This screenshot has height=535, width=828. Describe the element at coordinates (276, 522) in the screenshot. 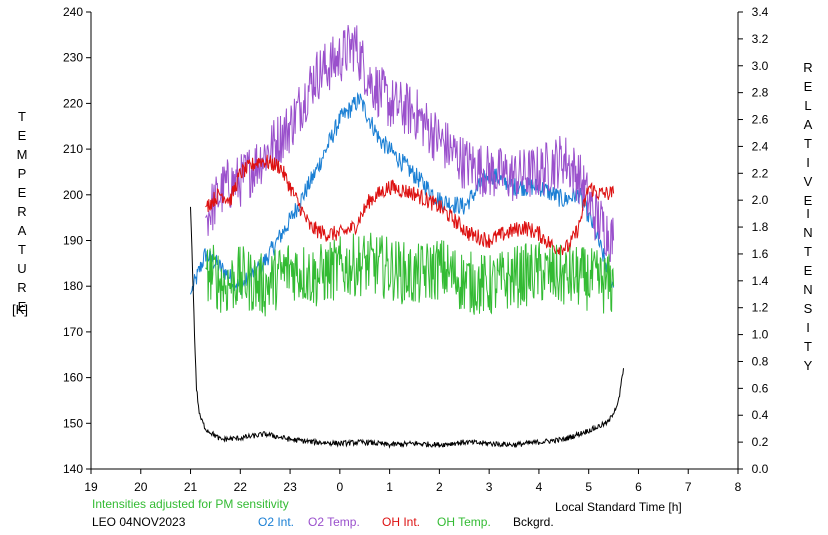

I see `legend-item-o2-int: O2 Int.` at that location.